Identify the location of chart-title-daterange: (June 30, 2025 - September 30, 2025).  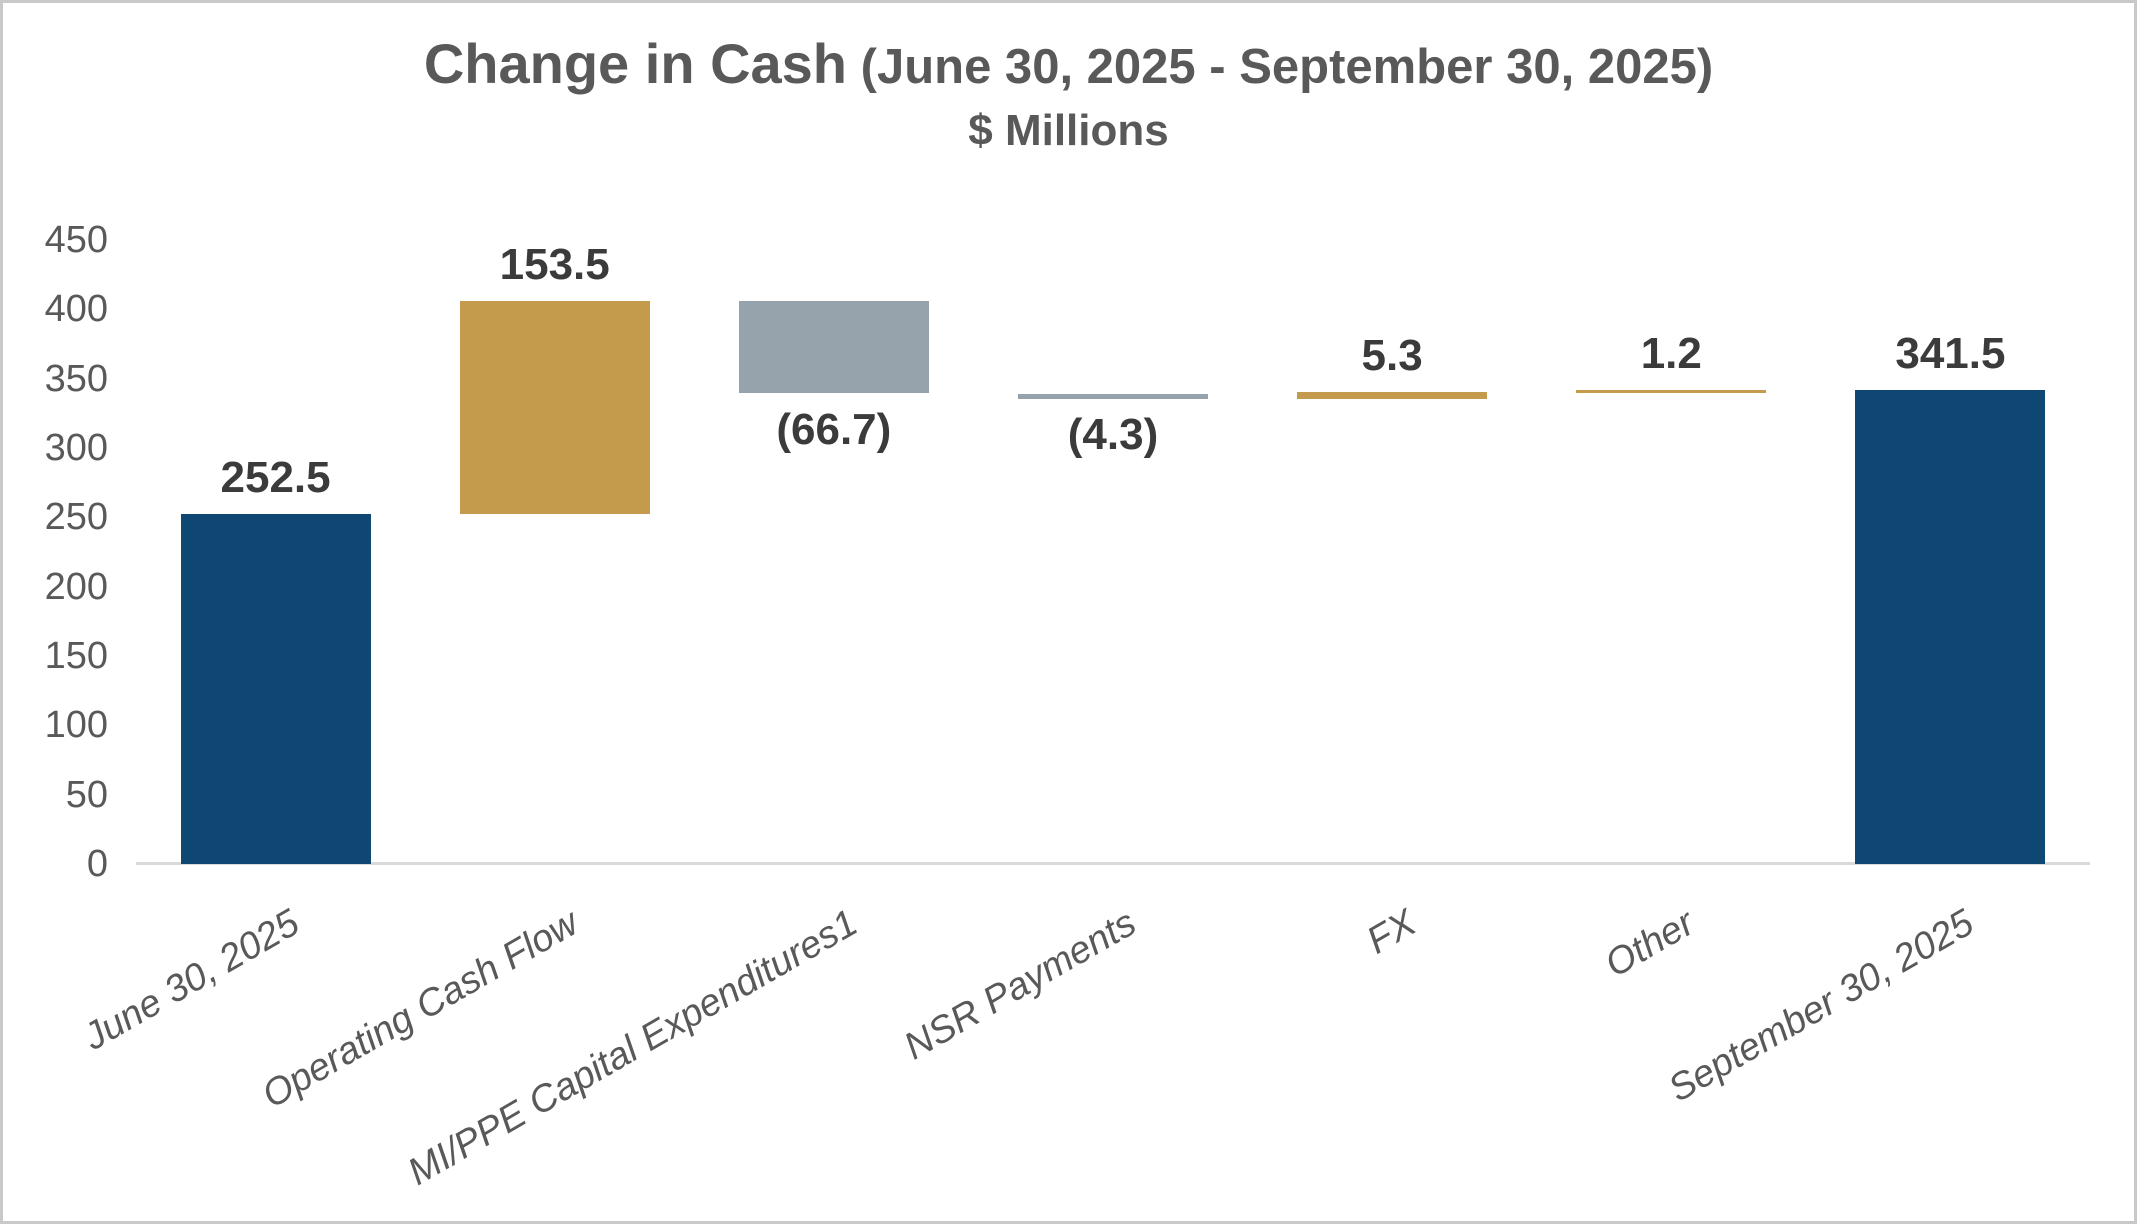
(1287, 67).